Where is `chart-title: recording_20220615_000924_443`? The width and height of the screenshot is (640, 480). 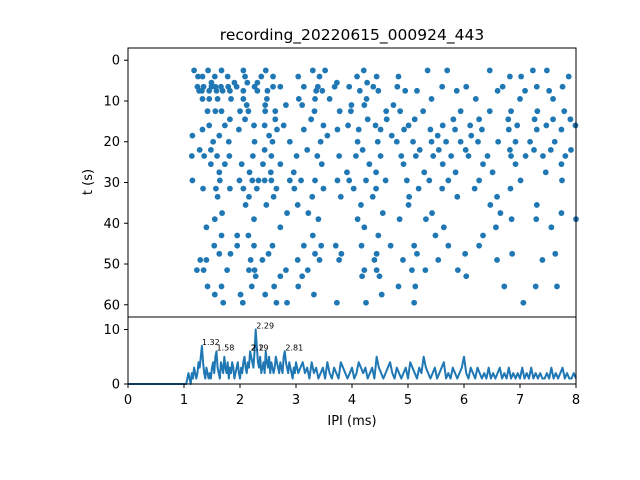
chart-title: recording_20220615_000924_443 is located at coordinates (352, 35).